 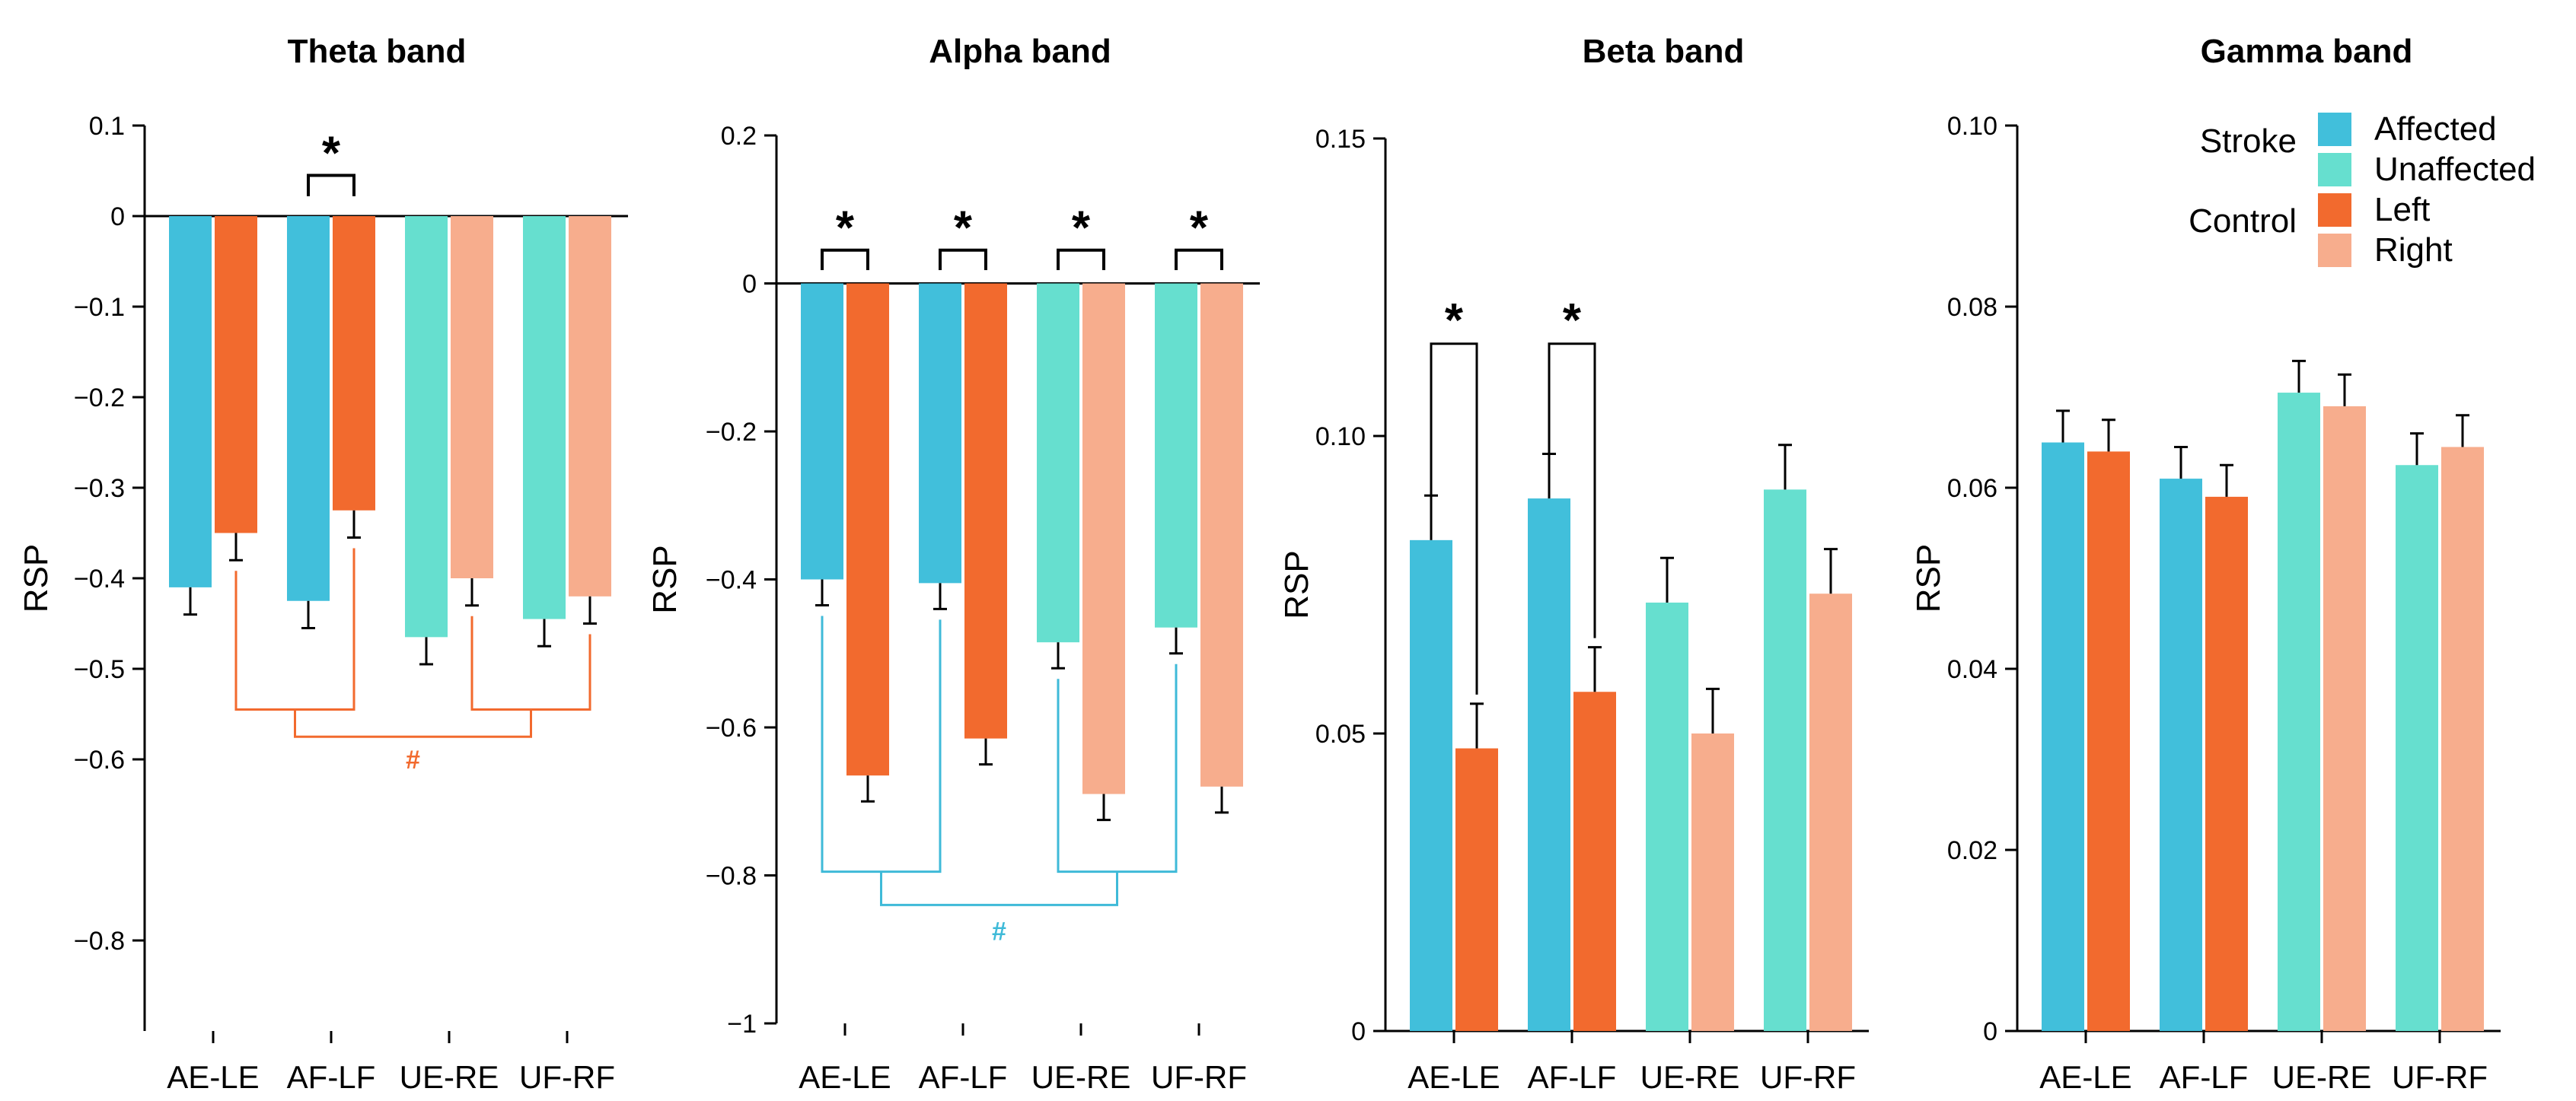 I want to click on y-tick-label: 0.02, so click(x=1972, y=850).